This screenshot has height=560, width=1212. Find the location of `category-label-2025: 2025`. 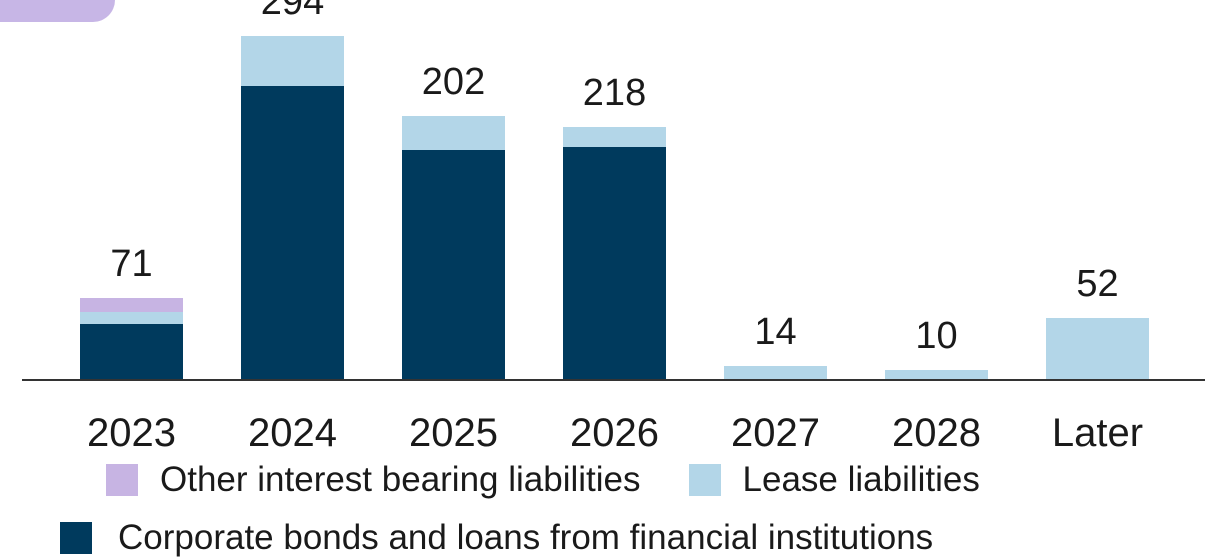

category-label-2025: 2025 is located at coordinates (453, 431).